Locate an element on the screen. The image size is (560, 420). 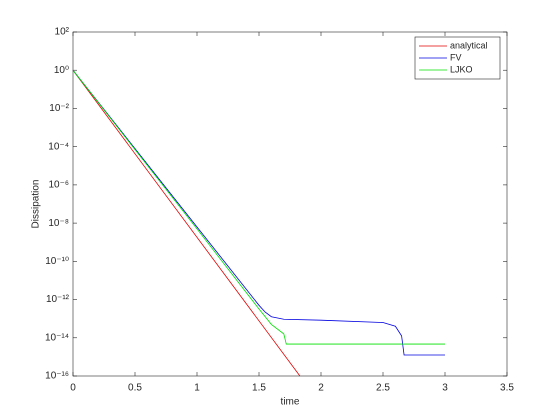
x-axis-label: time is located at coordinates (290, 402).